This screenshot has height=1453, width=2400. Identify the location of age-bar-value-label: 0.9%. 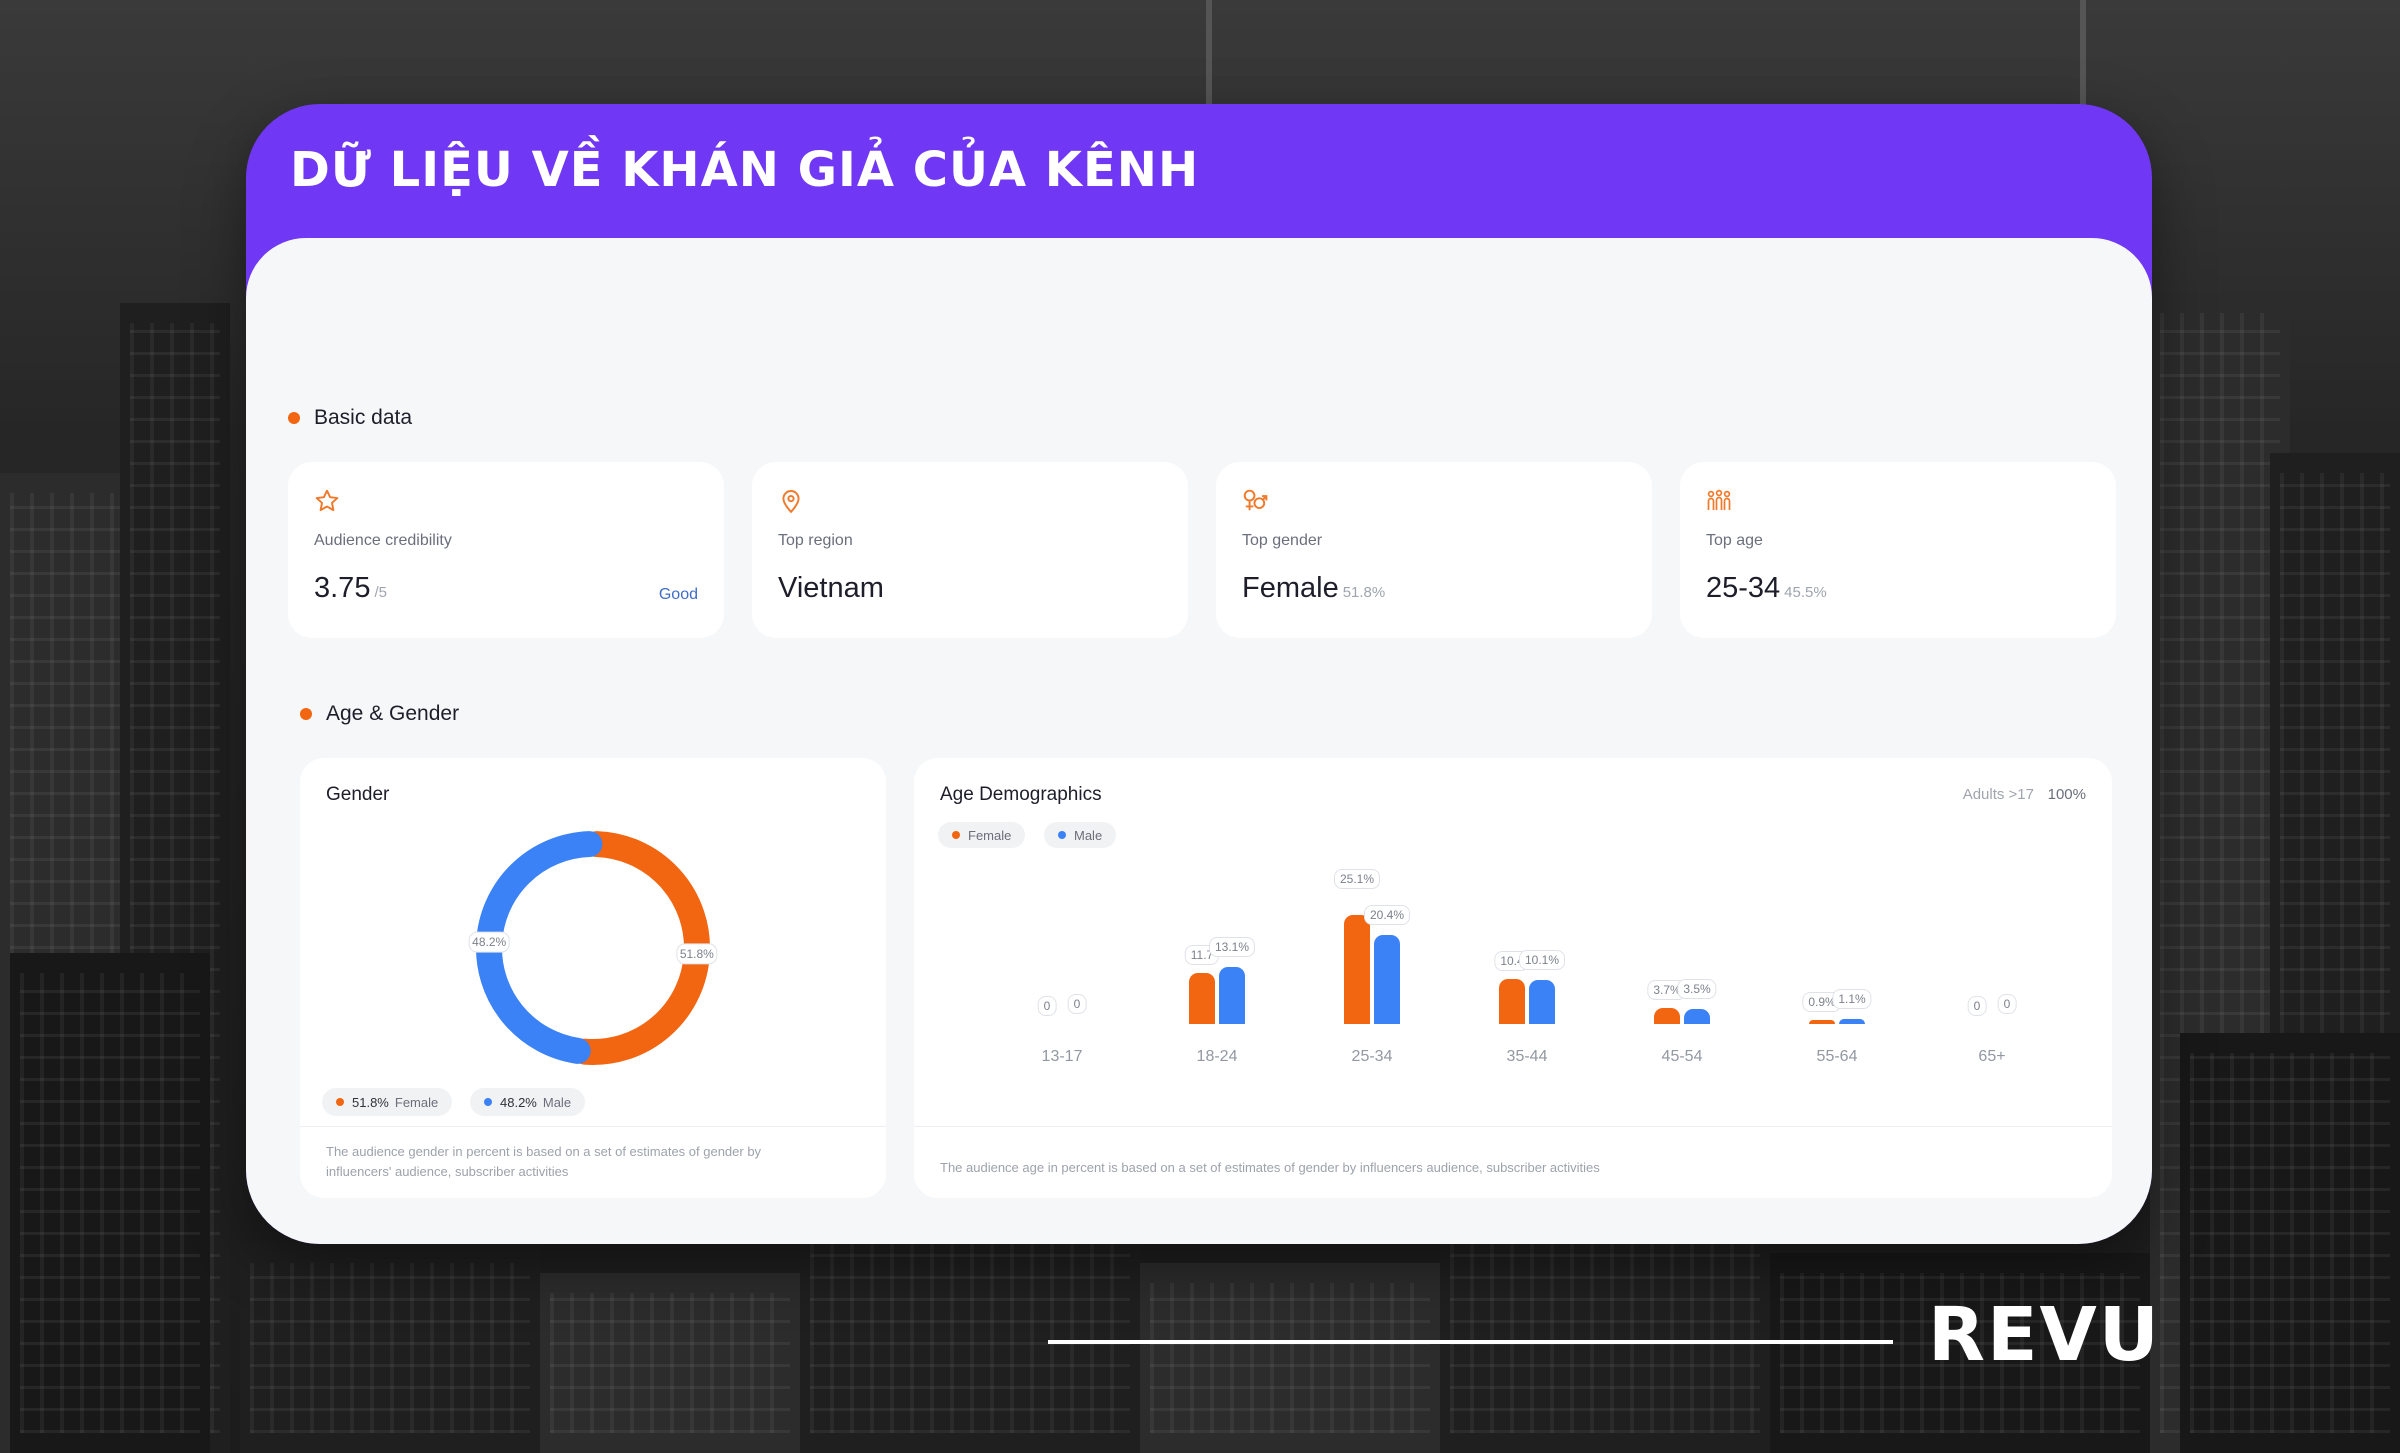
(1822, 1002).